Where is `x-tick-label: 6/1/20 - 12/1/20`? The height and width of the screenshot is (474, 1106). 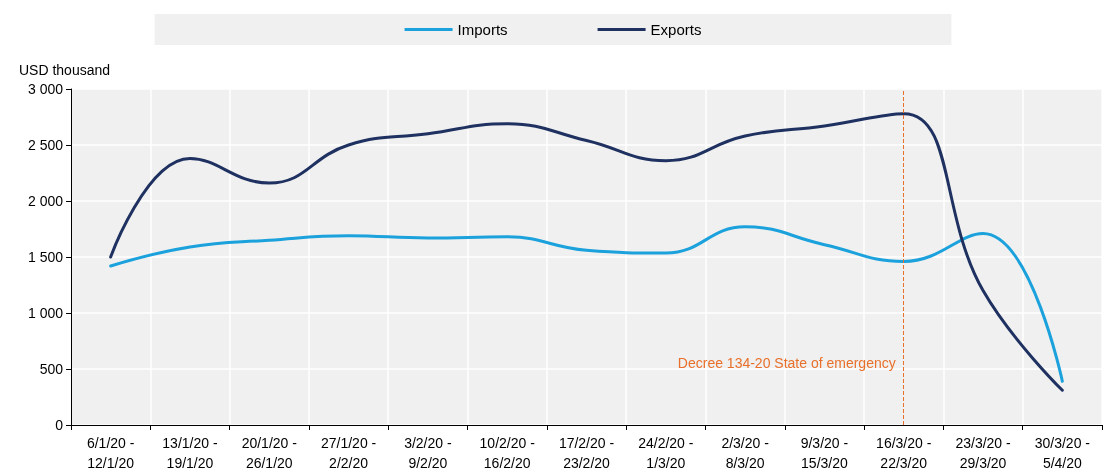
x-tick-label: 6/1/20 - 12/1/20 is located at coordinates (110, 453).